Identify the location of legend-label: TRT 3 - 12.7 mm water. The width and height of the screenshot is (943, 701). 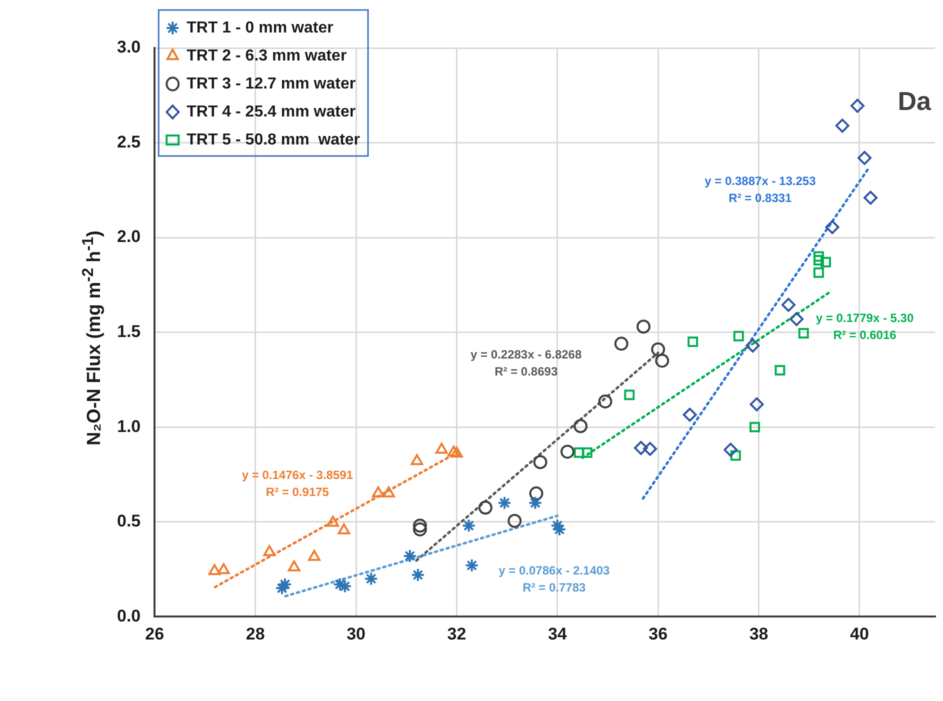
(271, 83).